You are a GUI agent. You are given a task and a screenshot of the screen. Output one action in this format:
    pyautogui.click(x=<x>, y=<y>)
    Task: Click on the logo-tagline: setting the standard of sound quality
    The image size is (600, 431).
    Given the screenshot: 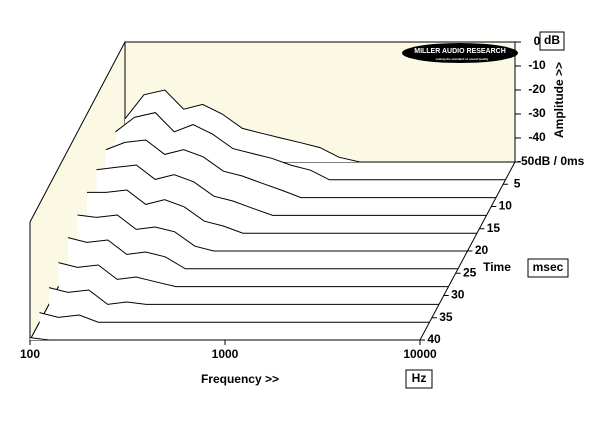 What is the action you would take?
    pyautogui.click(x=462, y=59)
    